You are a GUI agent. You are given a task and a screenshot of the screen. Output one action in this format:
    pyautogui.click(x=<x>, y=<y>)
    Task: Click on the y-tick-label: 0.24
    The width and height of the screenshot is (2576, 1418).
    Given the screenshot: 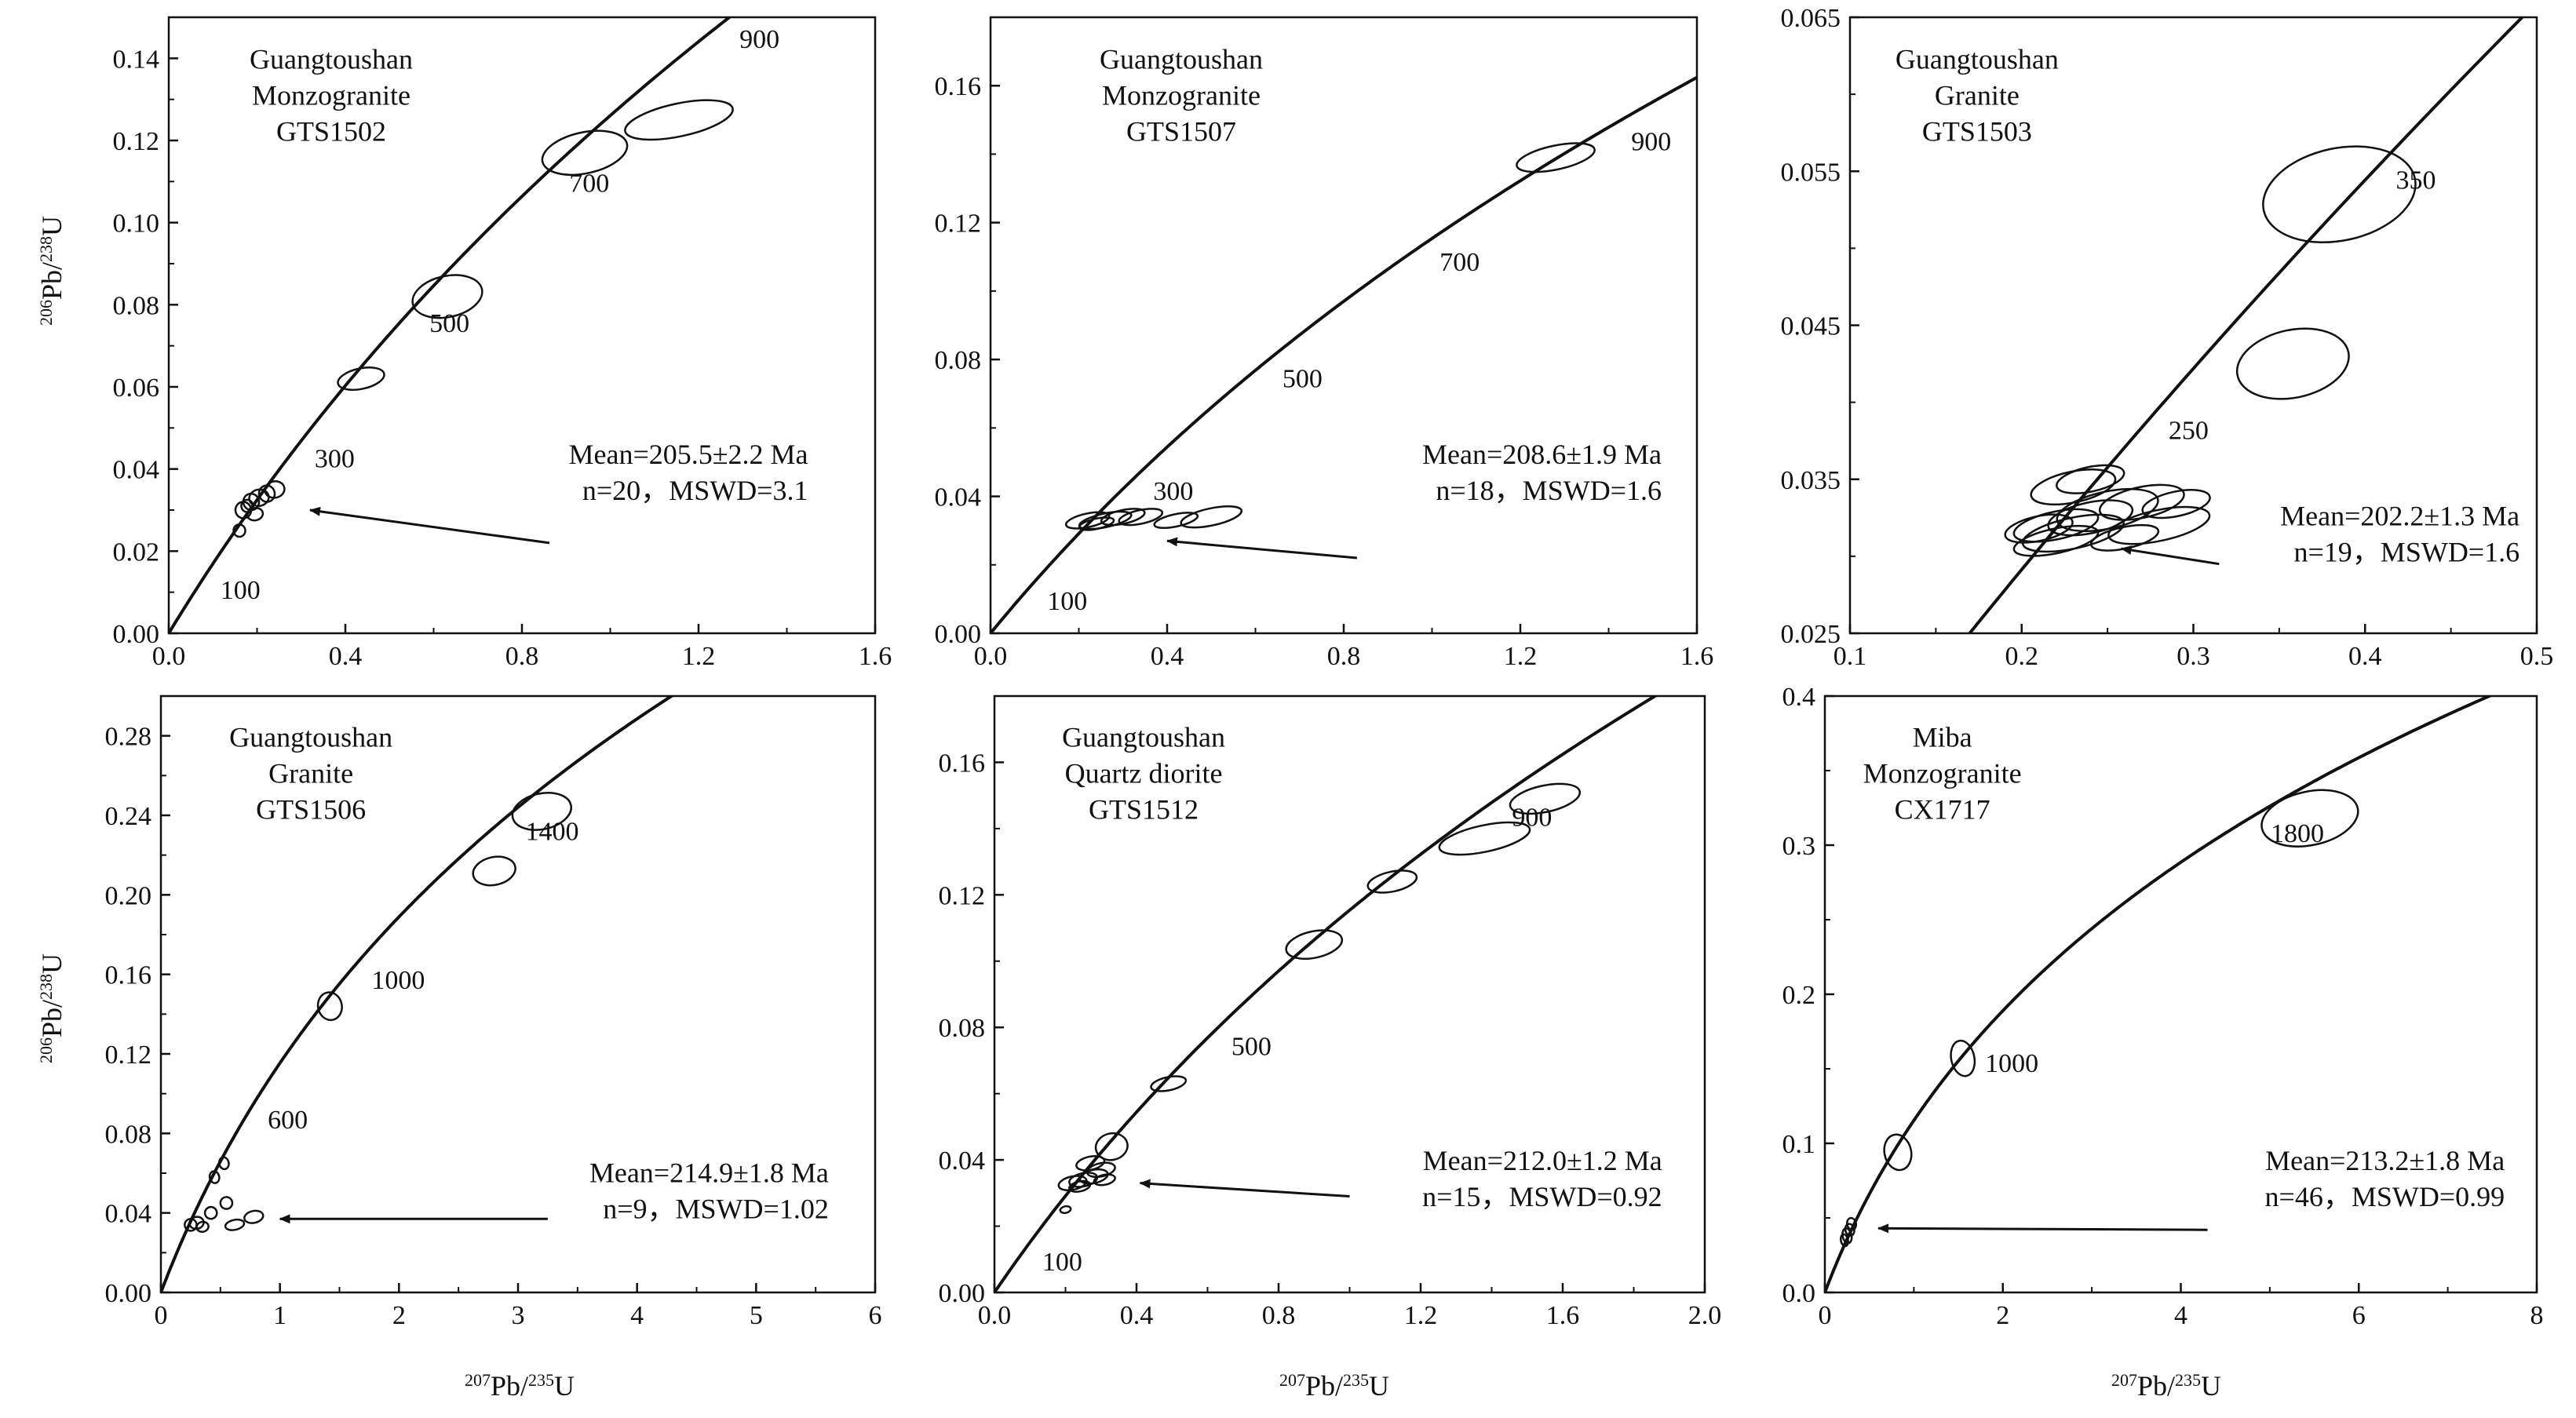 What is the action you would take?
    pyautogui.click(x=128, y=816)
    